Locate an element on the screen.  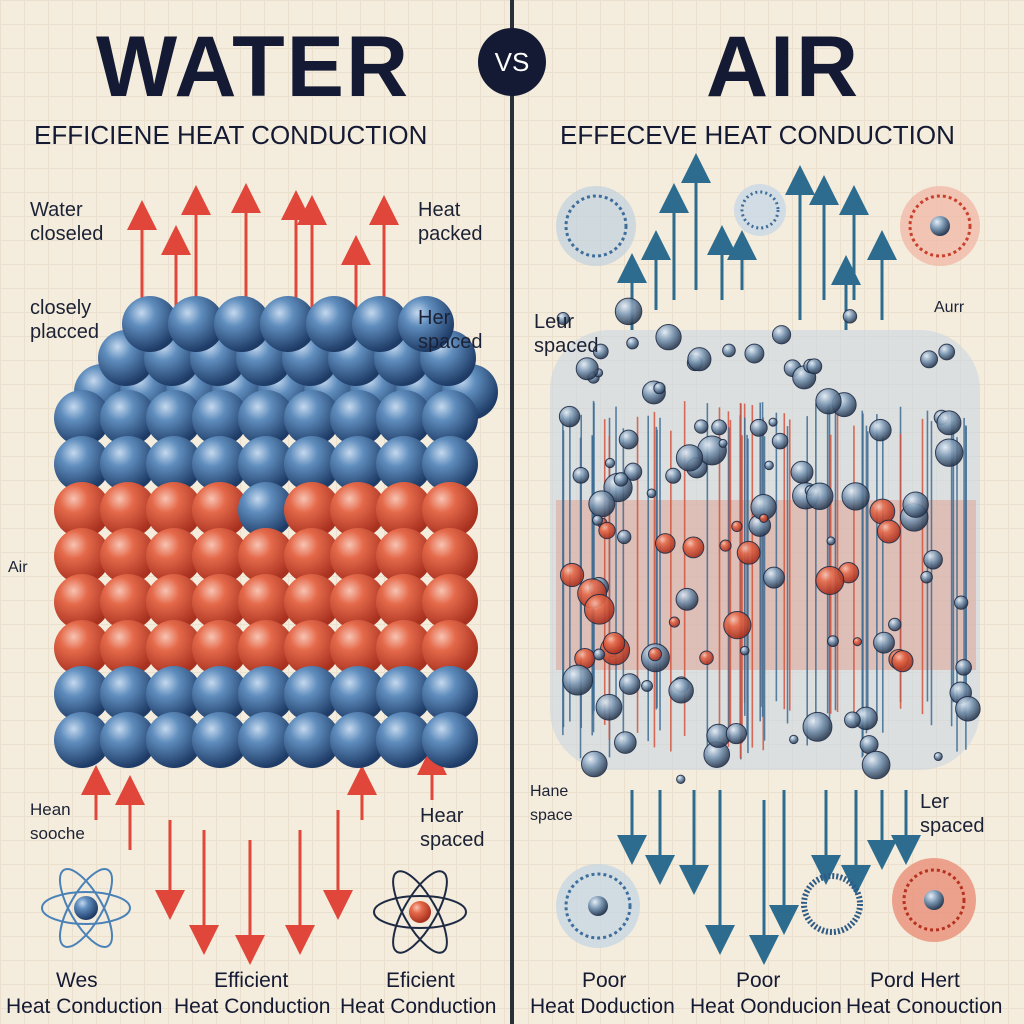
molecule-icon-air-top-mid is located at coordinates (760, 210).